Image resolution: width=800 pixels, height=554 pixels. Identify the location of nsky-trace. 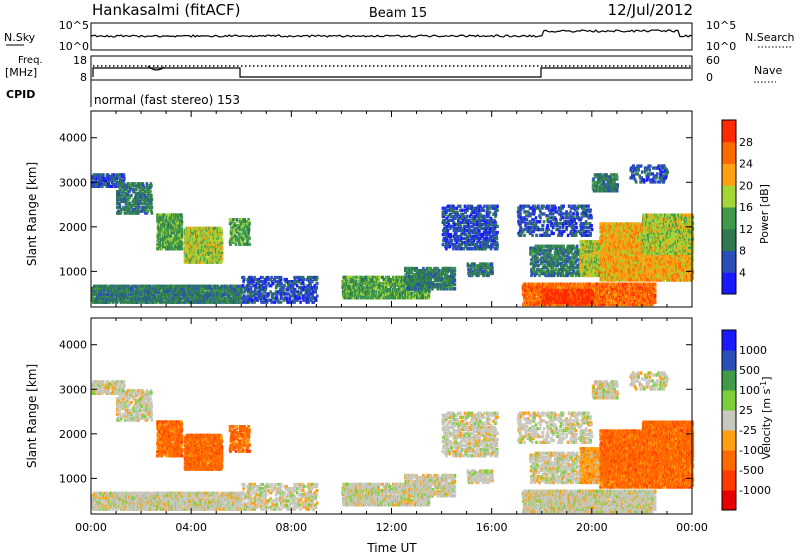
(391, 33).